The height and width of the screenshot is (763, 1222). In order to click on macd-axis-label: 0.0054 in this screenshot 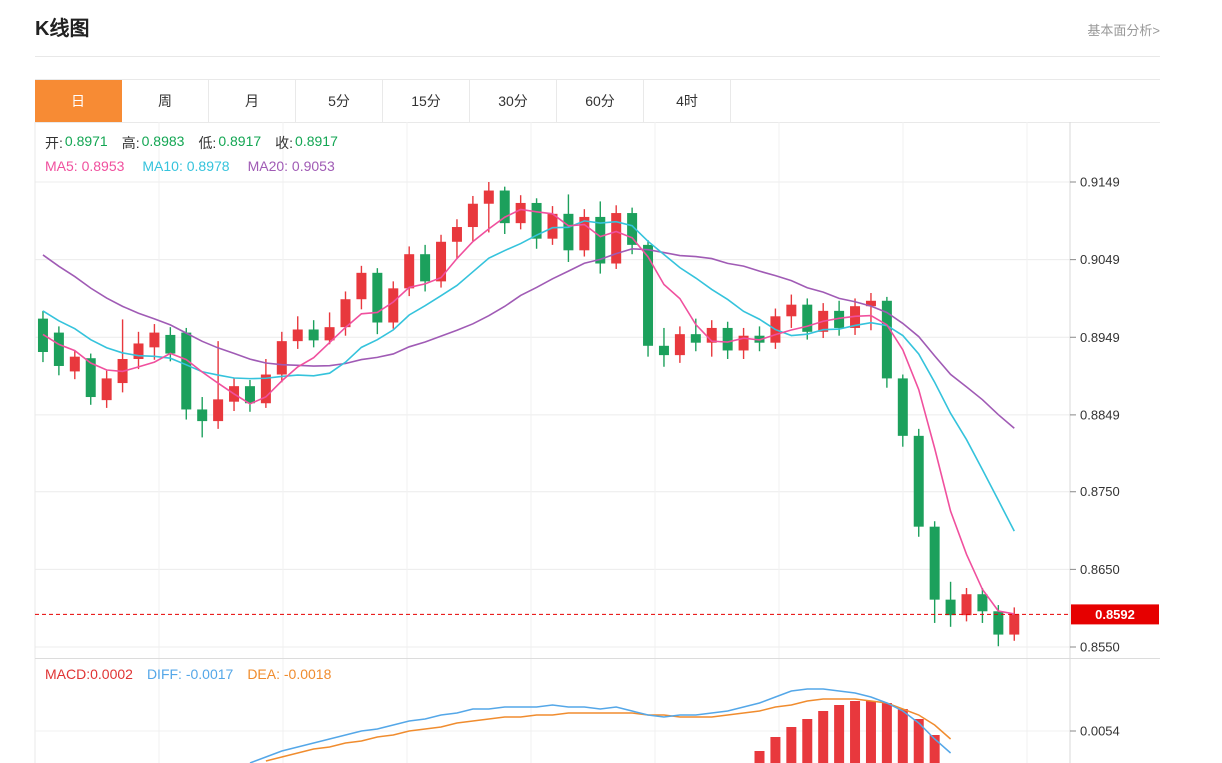, I will do `click(1100, 731)`.